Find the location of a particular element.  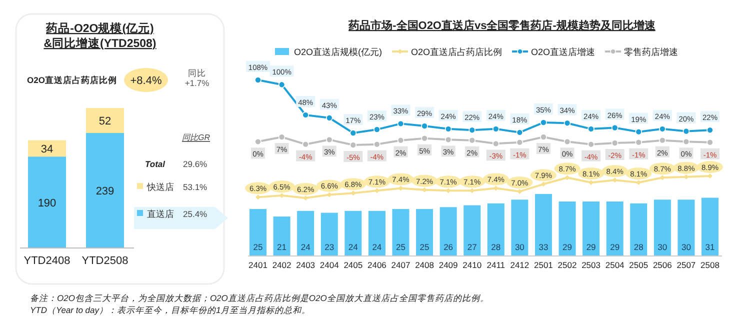

x-tick-label: 2412 is located at coordinates (520, 265).